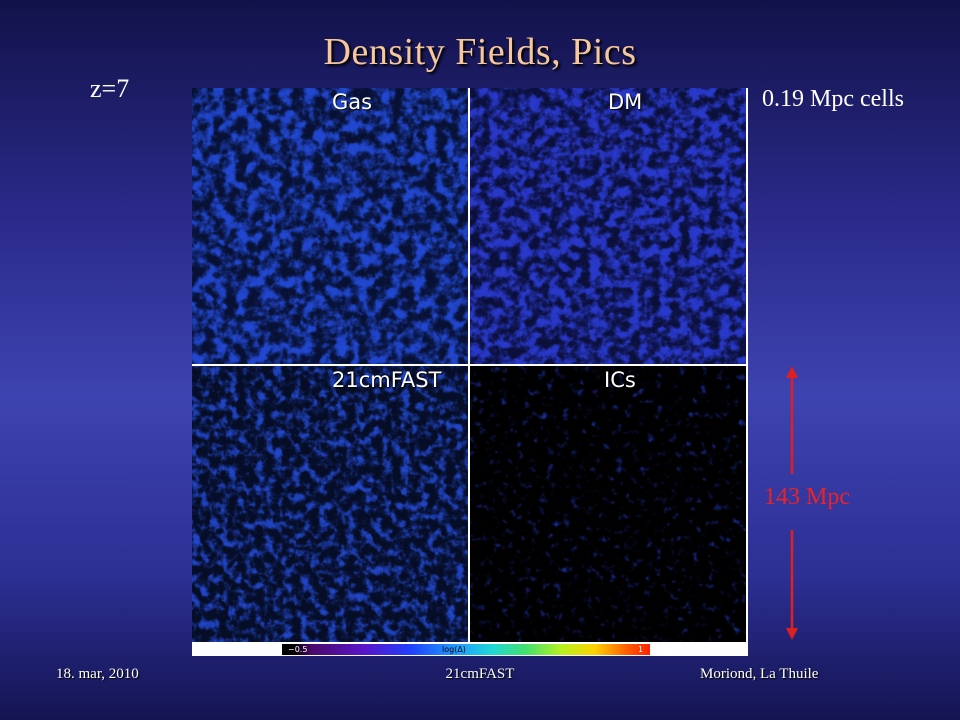  I want to click on ics-density-map, so click(608, 504).